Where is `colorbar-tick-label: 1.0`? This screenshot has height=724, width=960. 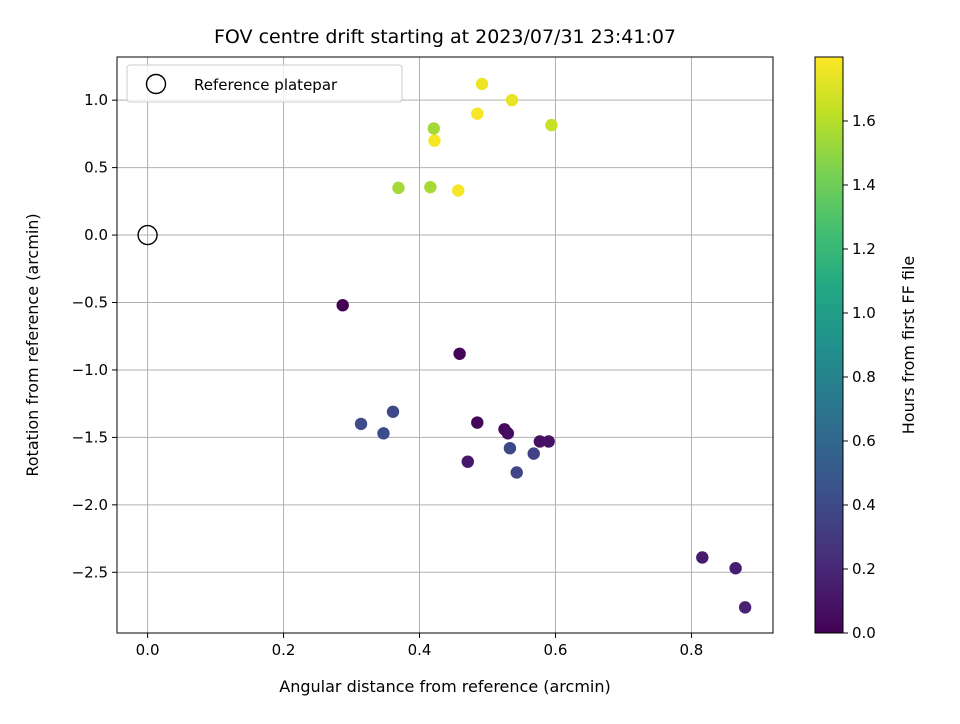 colorbar-tick-label: 1.0 is located at coordinates (864, 313).